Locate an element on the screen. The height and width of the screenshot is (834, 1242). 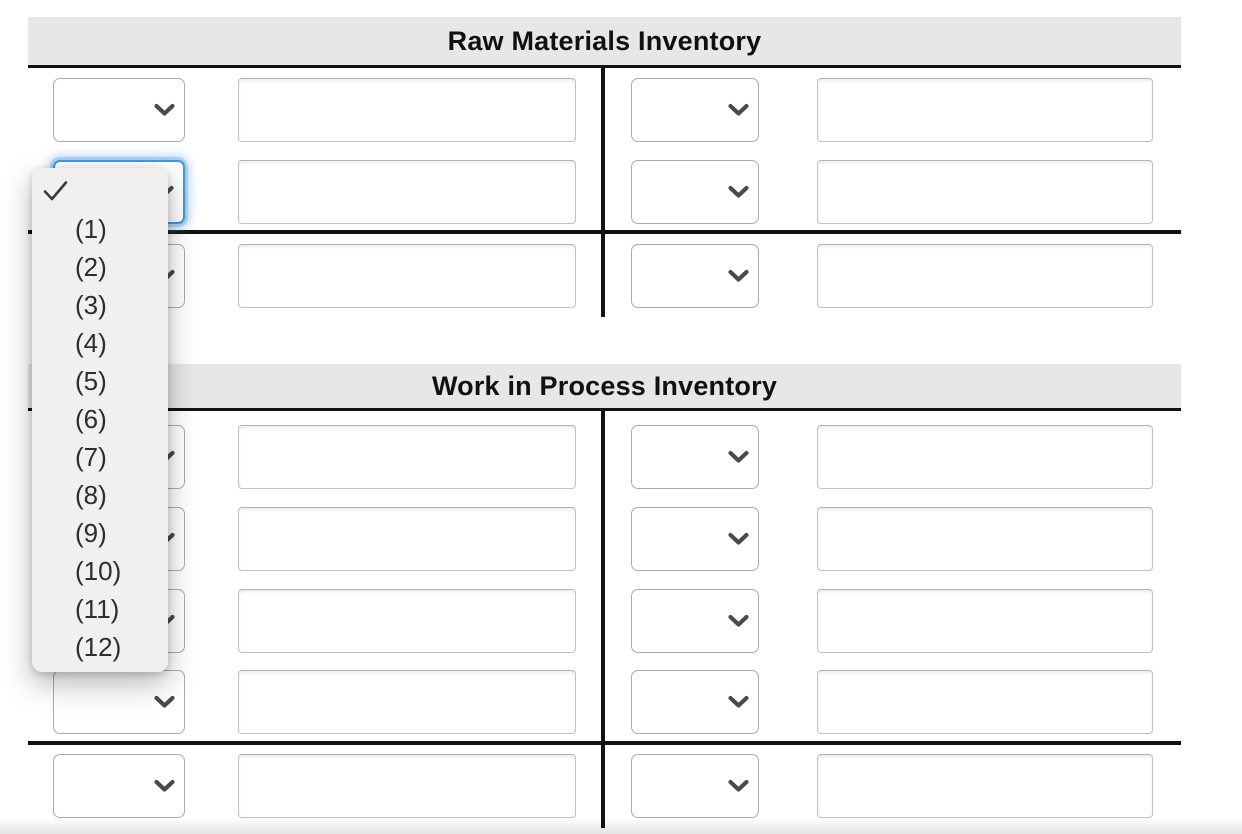
menu-option: (6) is located at coordinates (100, 419).